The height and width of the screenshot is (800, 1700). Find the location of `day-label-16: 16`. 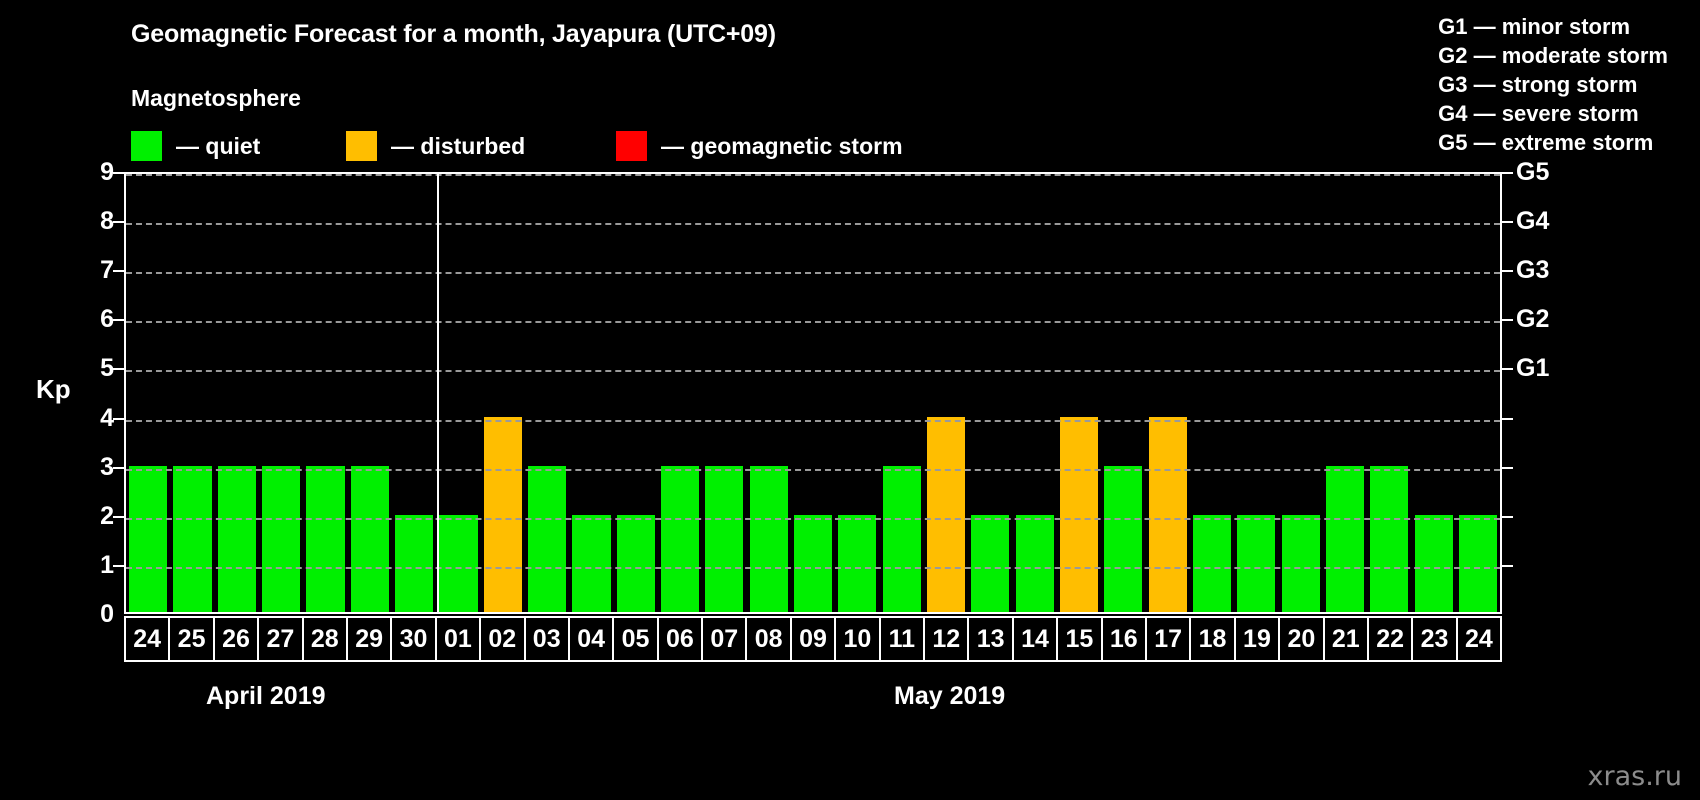

day-label-16: 16 is located at coordinates (1125, 639).